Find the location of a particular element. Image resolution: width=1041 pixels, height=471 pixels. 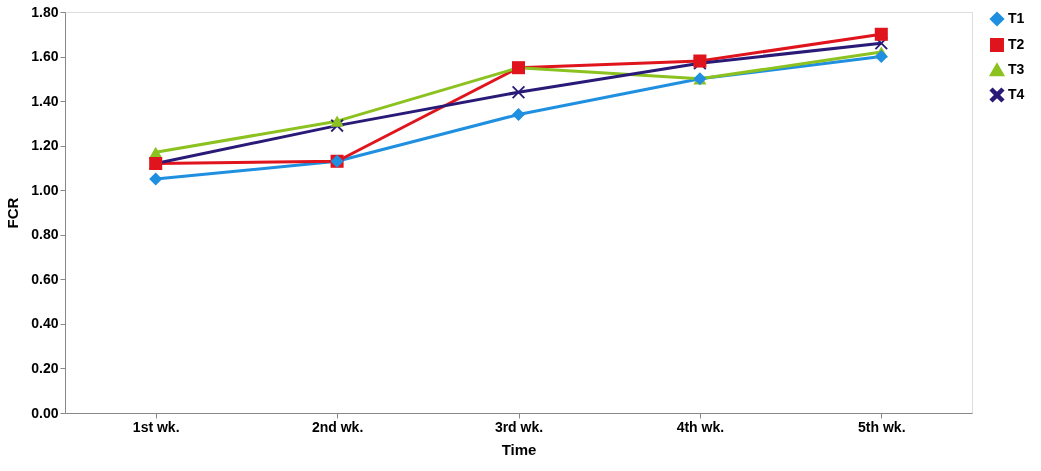

x-tick-label: 2nd wk. is located at coordinates (337, 426).